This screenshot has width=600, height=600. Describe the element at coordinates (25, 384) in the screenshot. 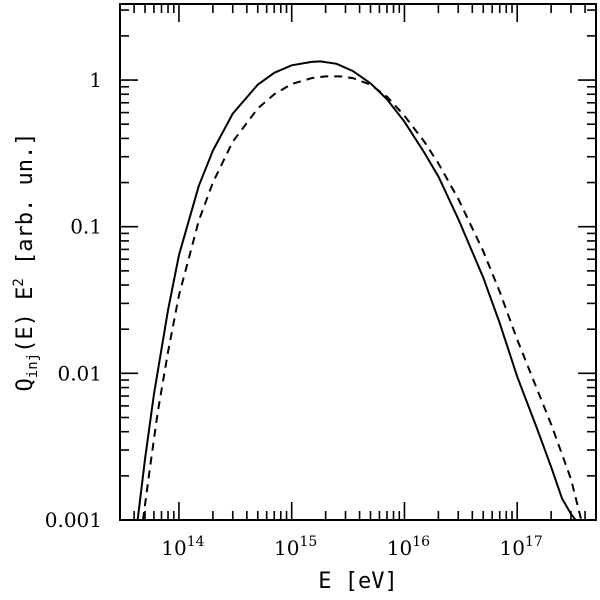

I see `y-axis-title-prefix: Q` at that location.